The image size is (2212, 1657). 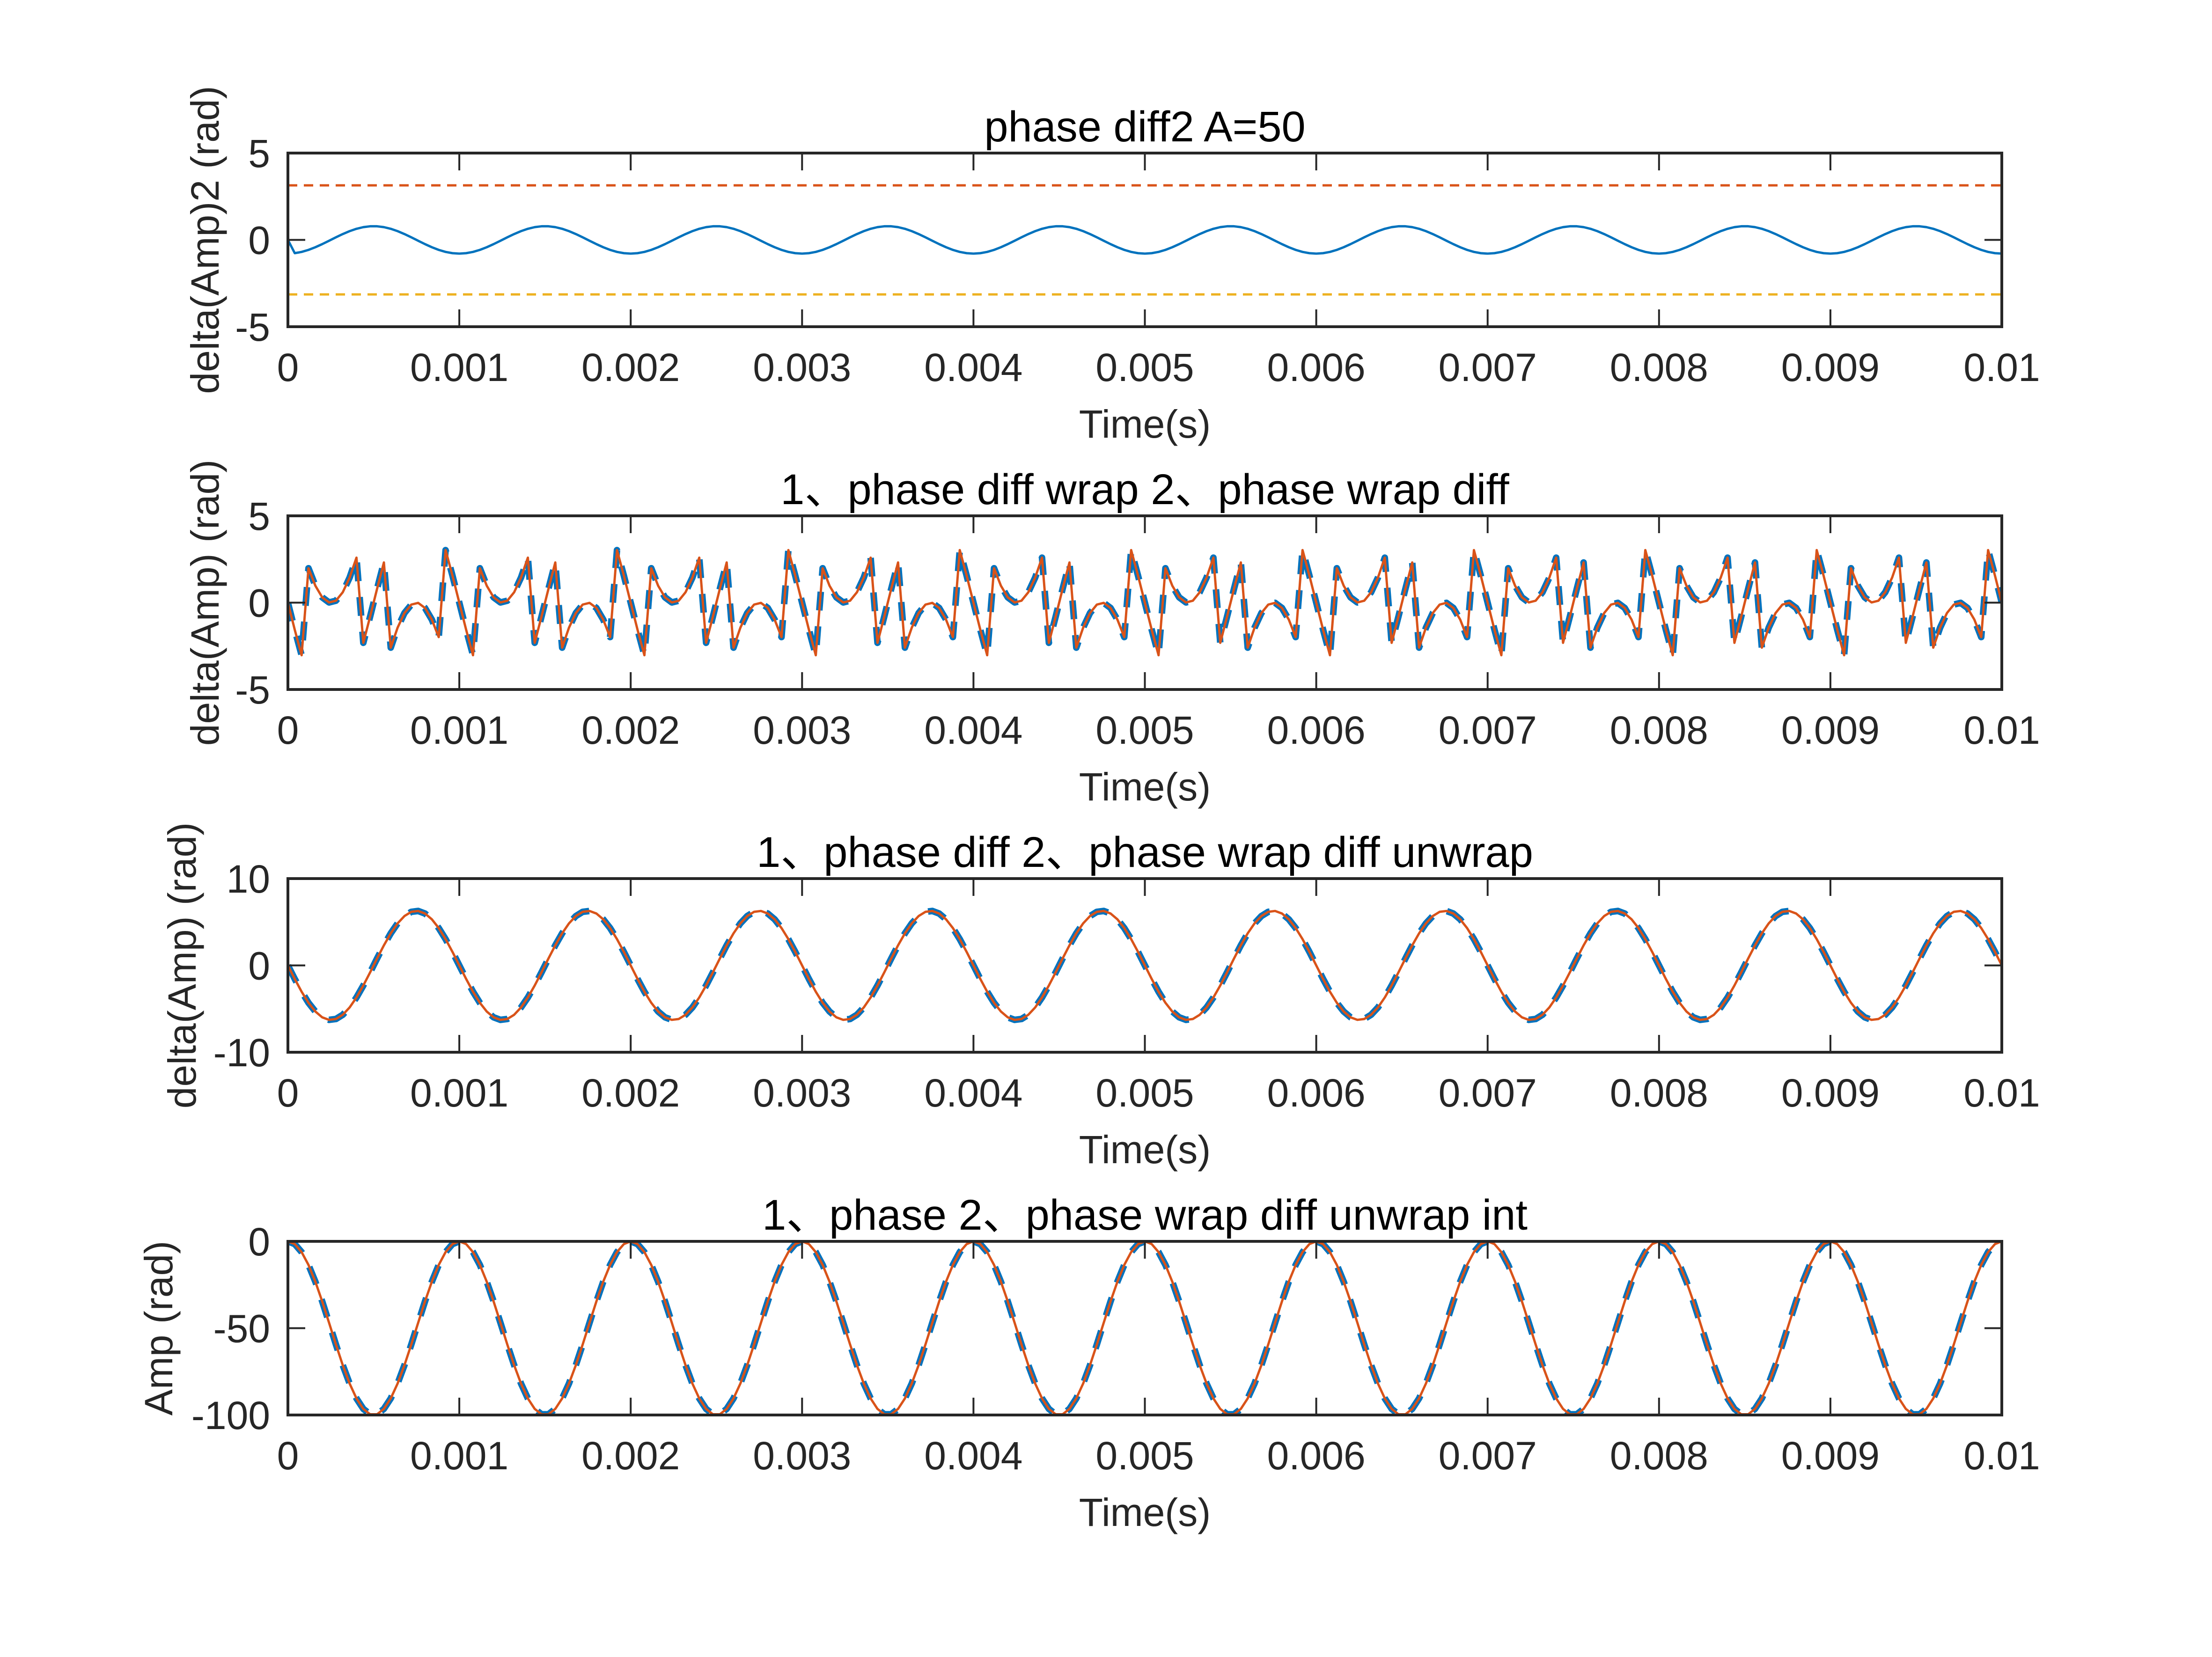 What do you see at coordinates (241, 966) in the screenshot?
I see `subplot-3-ytick-labels: -10 0 10` at bounding box center [241, 966].